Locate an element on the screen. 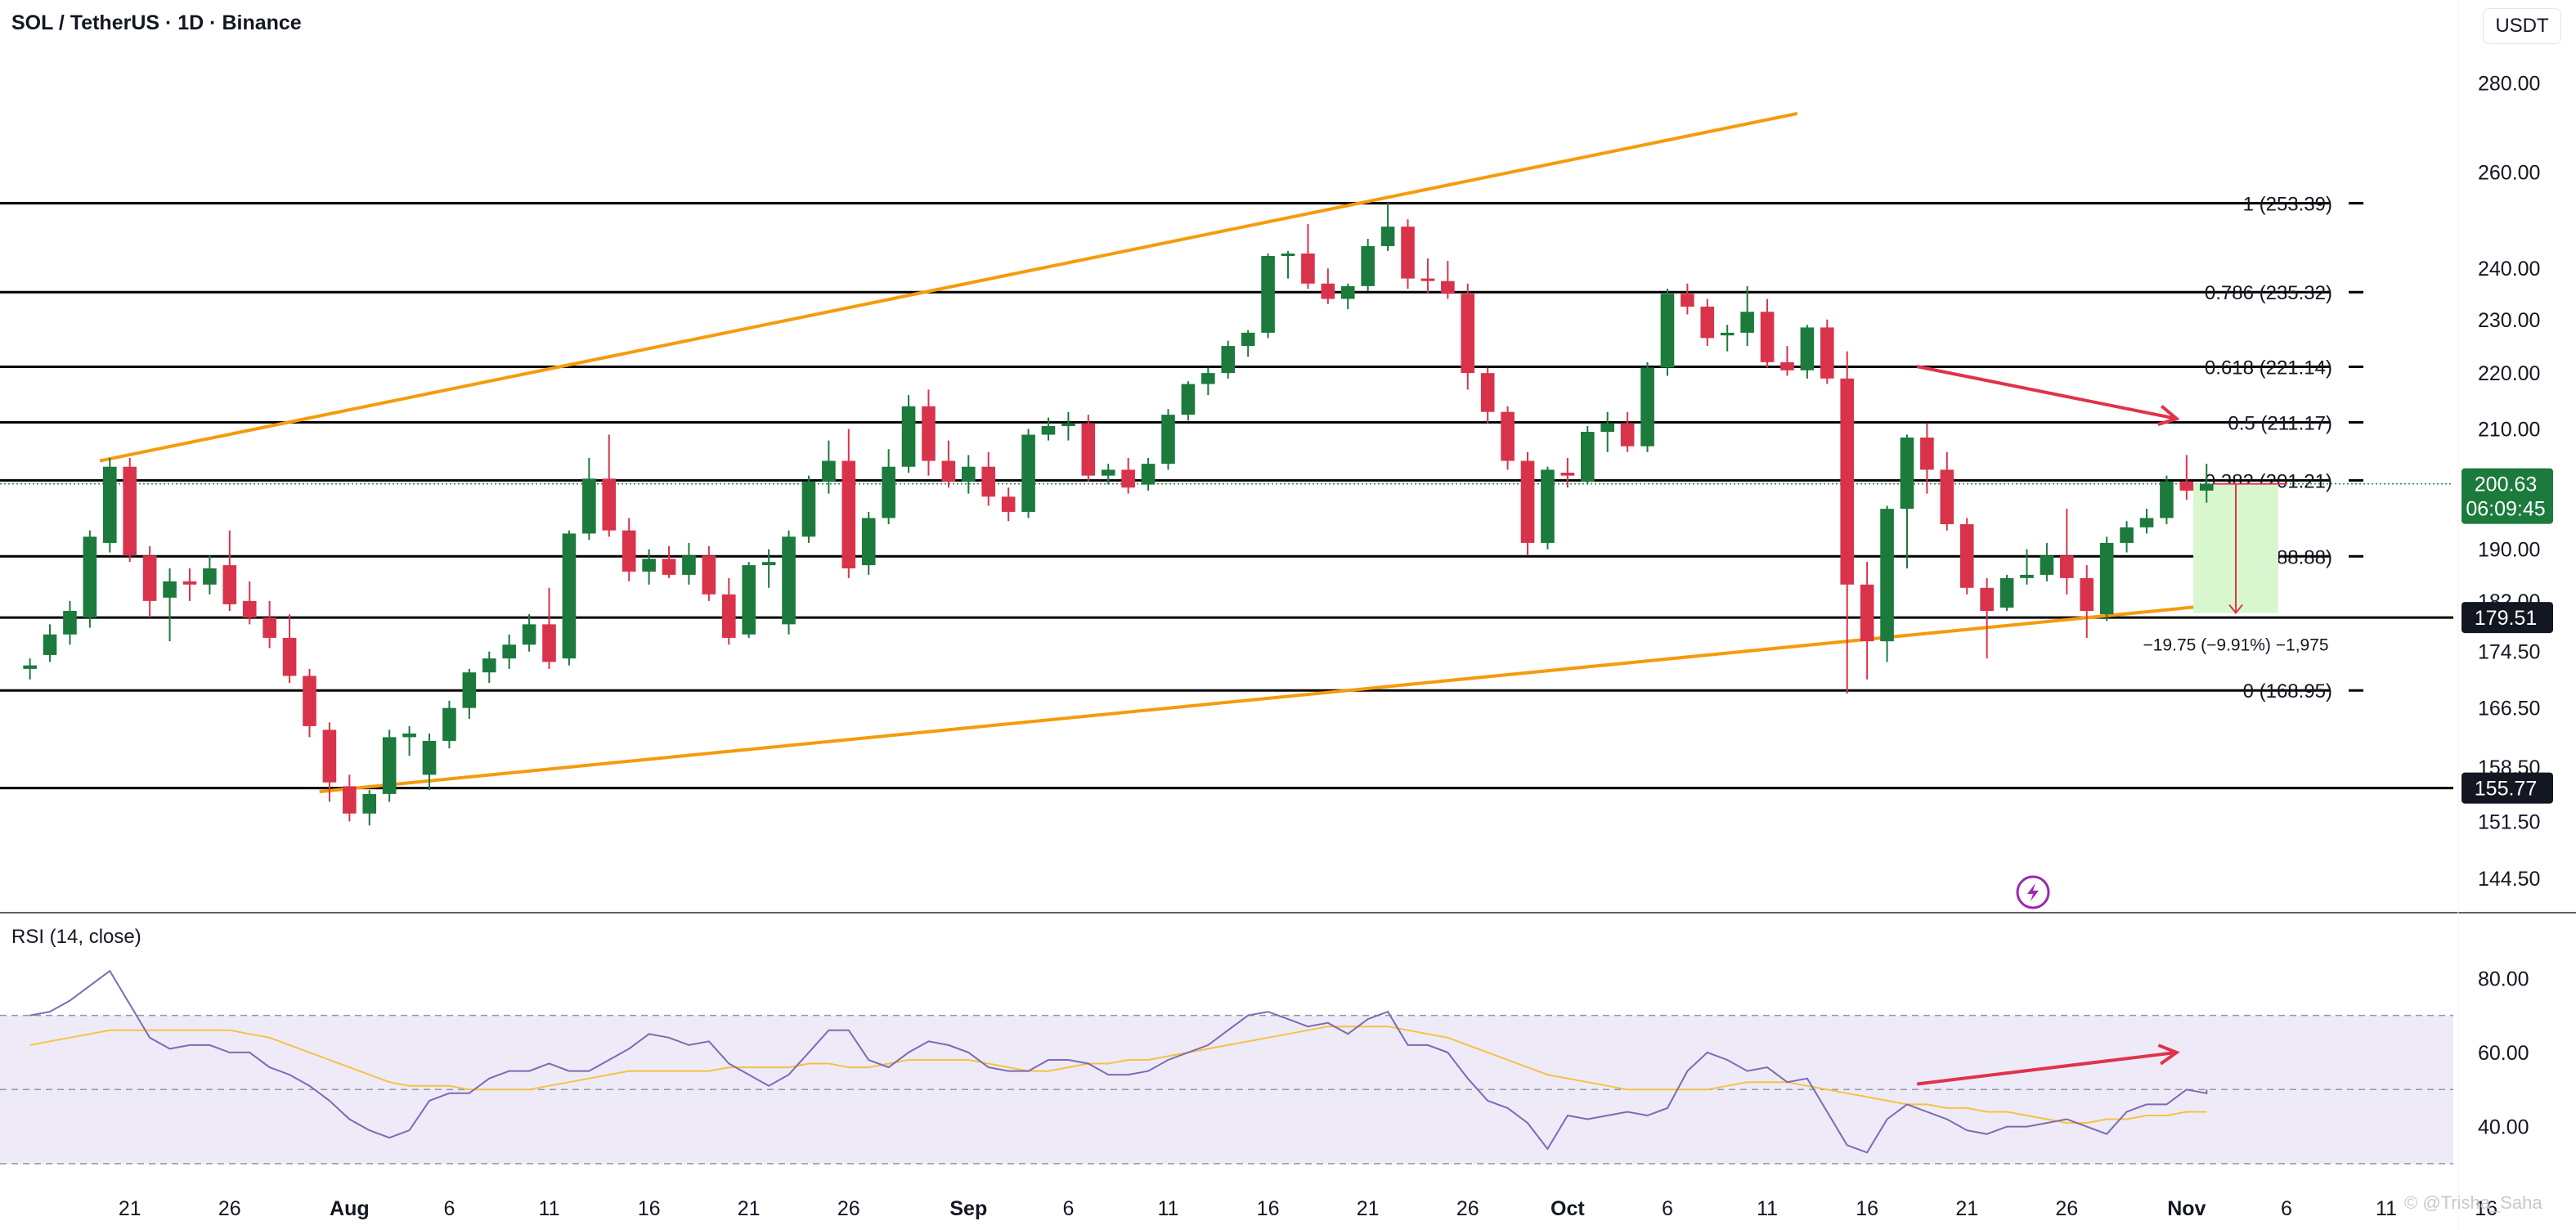 The image size is (2576, 1230). horizontal-line-price-tag: 179.51 is located at coordinates (2506, 618).